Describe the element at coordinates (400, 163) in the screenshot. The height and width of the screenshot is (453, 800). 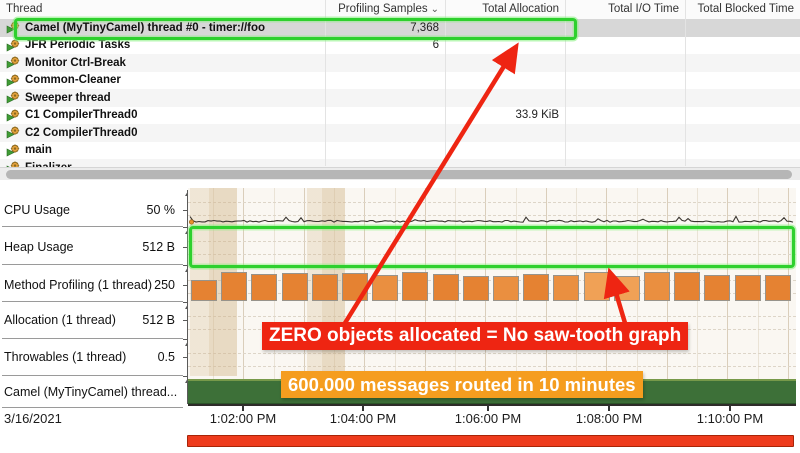
I see `thread-row: Finalizer` at that location.